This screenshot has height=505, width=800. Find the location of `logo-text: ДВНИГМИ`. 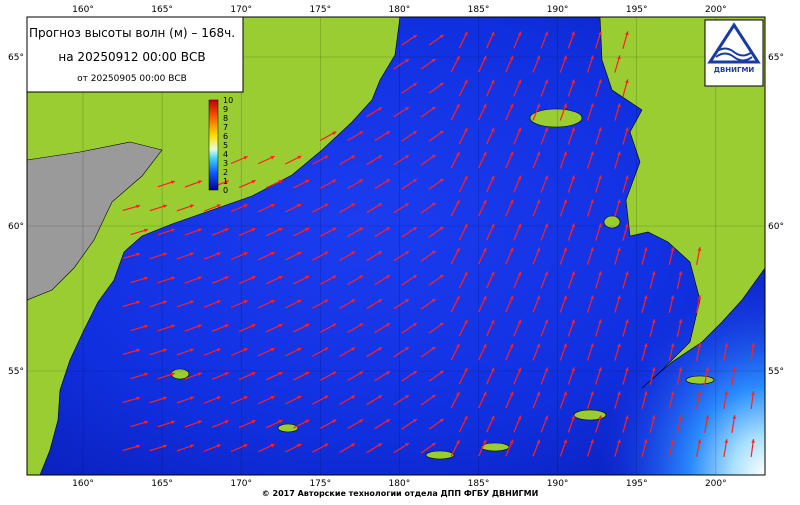

logo-text: ДВНИГМИ is located at coordinates (734, 70).